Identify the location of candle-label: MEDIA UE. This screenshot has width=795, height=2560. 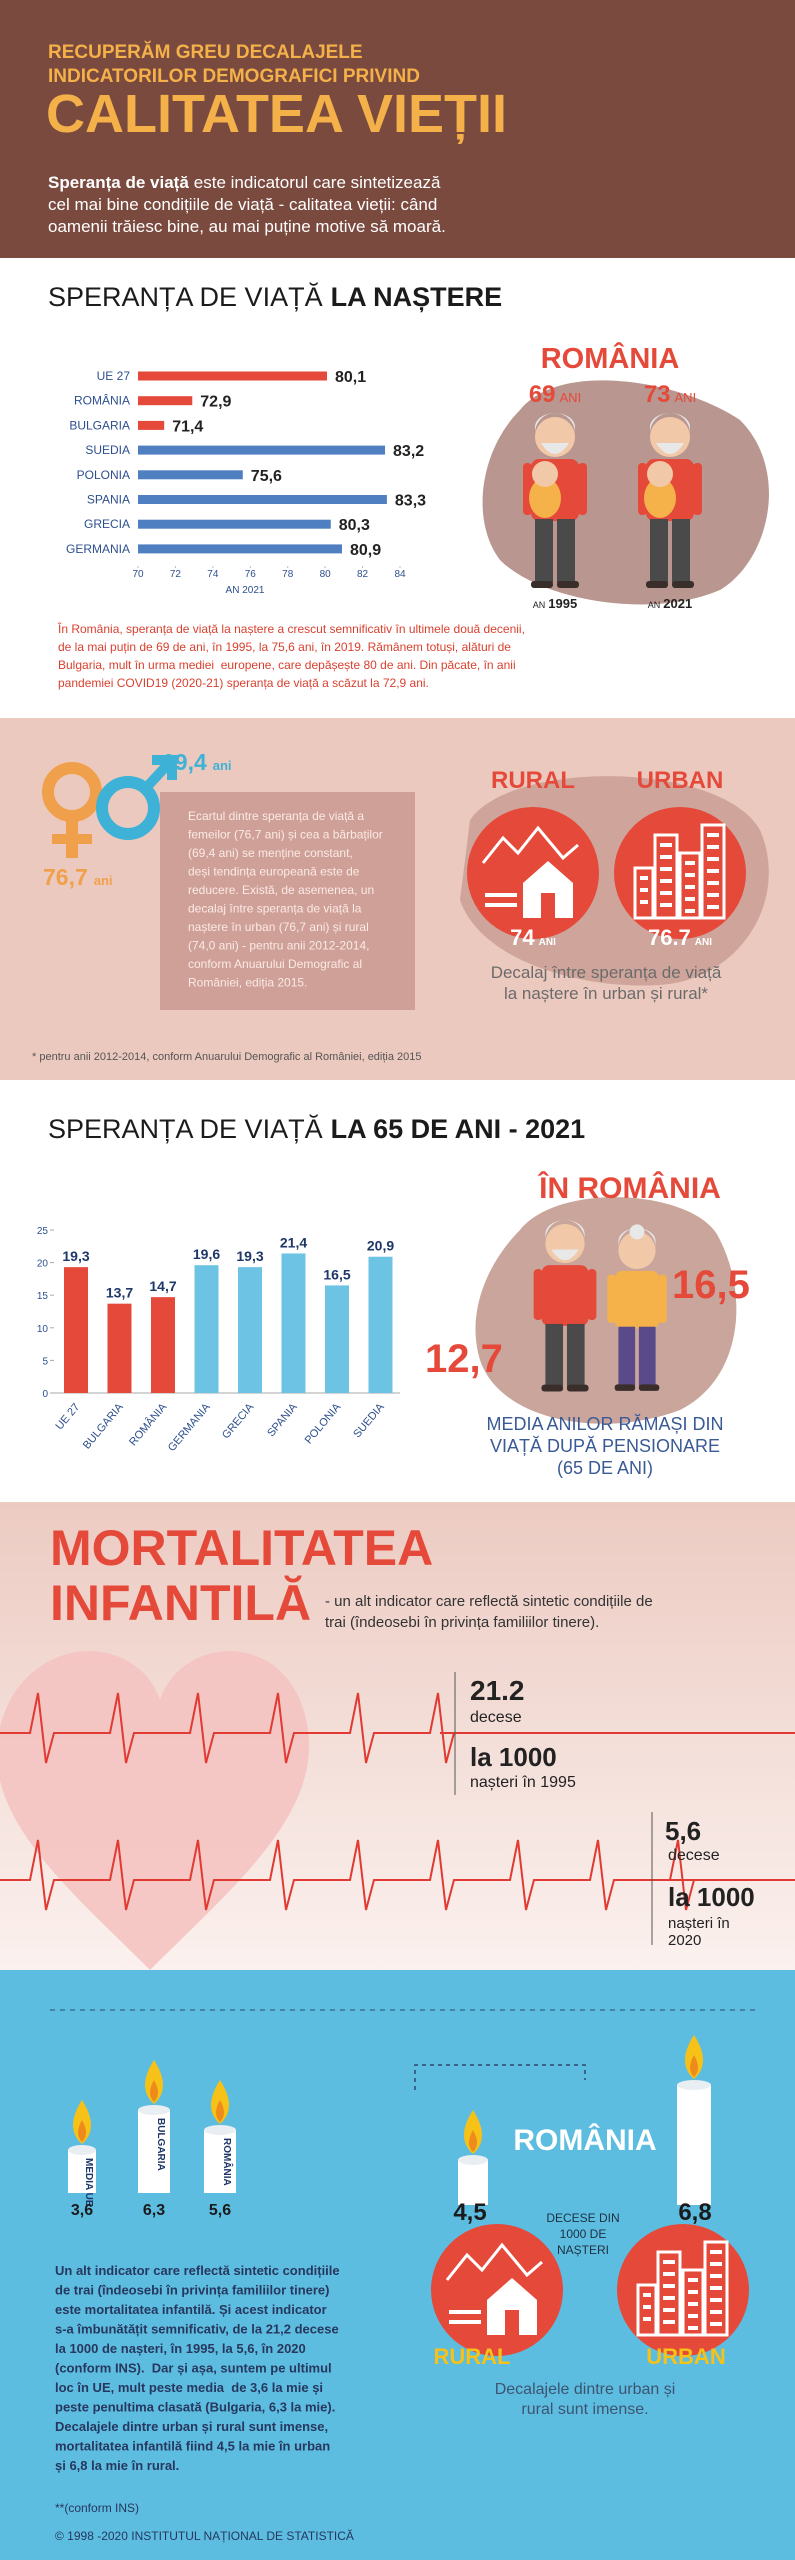
(88, 2182).